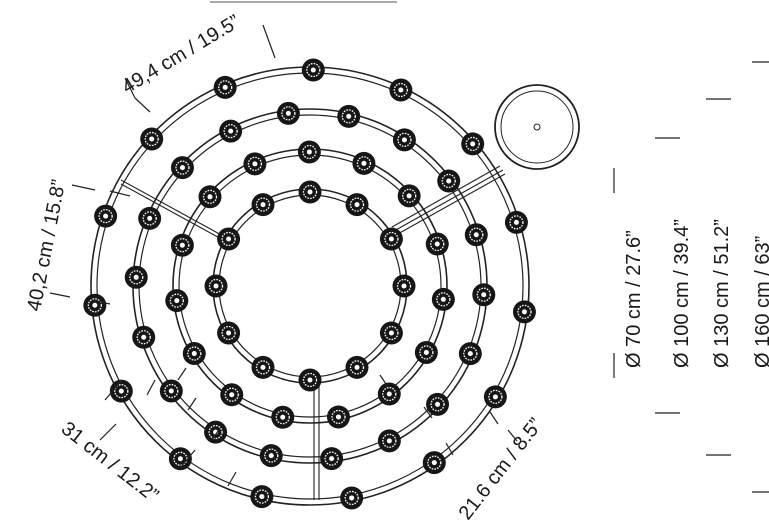 The image size is (769, 528). What do you see at coordinates (722, 293) in the screenshot?
I see `diameter-label-130: Ø 130 cm / 51.2”` at bounding box center [722, 293].